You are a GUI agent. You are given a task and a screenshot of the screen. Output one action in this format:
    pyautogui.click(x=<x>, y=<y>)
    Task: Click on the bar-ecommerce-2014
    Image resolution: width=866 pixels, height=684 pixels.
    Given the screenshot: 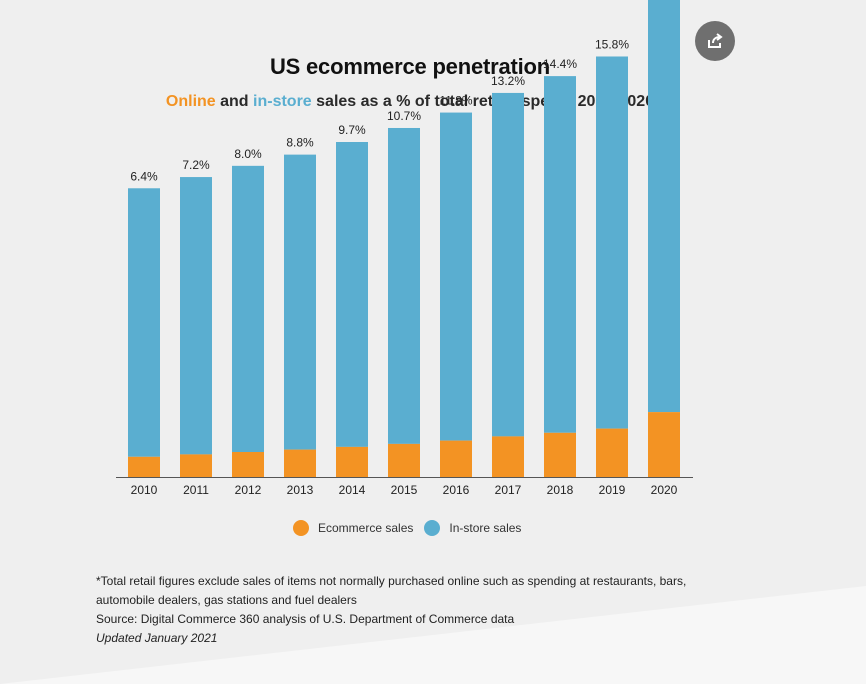 What is the action you would take?
    pyautogui.click(x=352, y=461)
    